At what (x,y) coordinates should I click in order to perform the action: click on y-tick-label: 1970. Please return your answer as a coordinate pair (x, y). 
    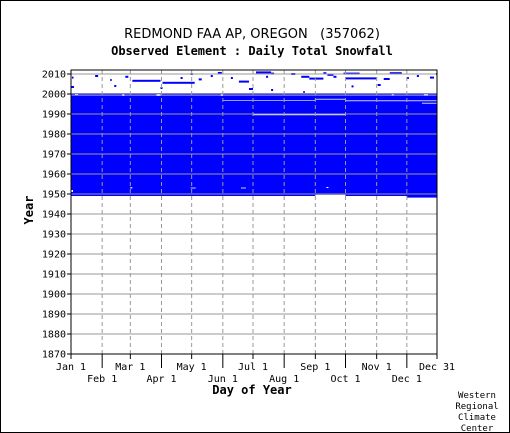
    Looking at the image, I should click on (54, 155).